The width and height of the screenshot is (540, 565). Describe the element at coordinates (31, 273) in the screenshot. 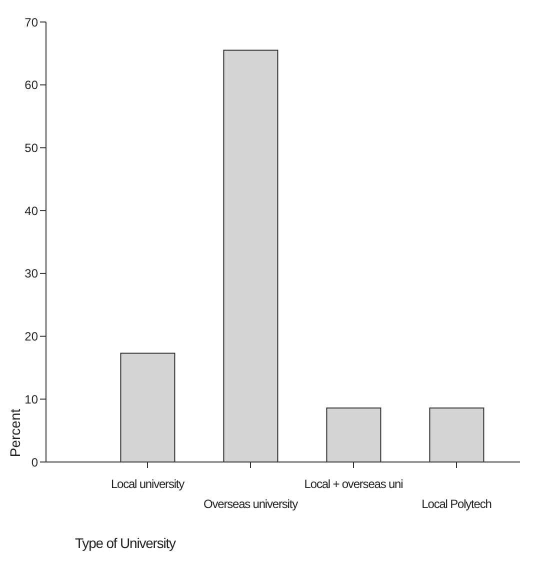

I see `y-tick-label: 30` at that location.